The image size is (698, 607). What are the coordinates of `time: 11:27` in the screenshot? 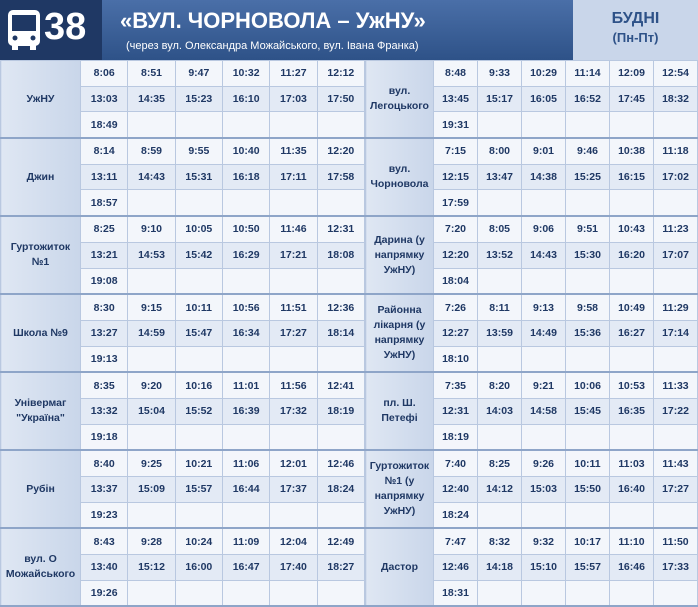 It's located at (293, 73).